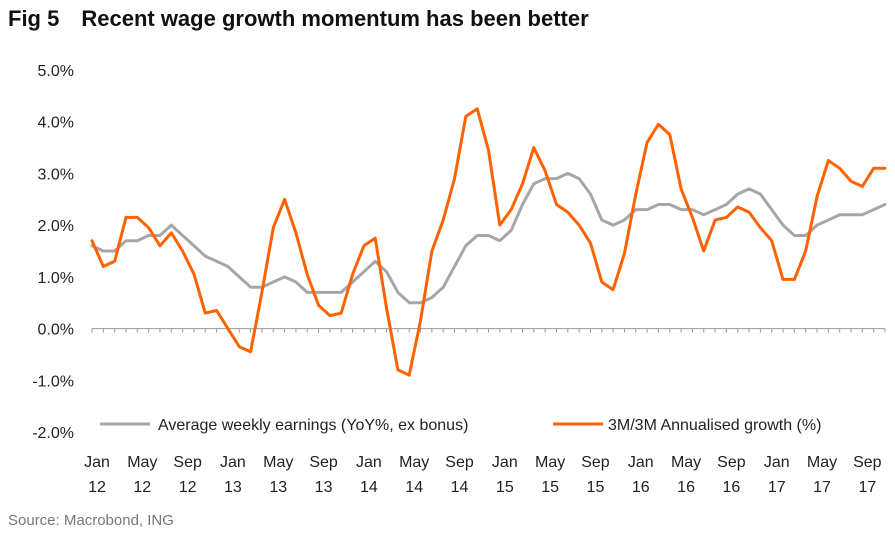 The width and height of the screenshot is (895, 537). I want to click on y-tick-label: 5.0%, so click(56, 71).